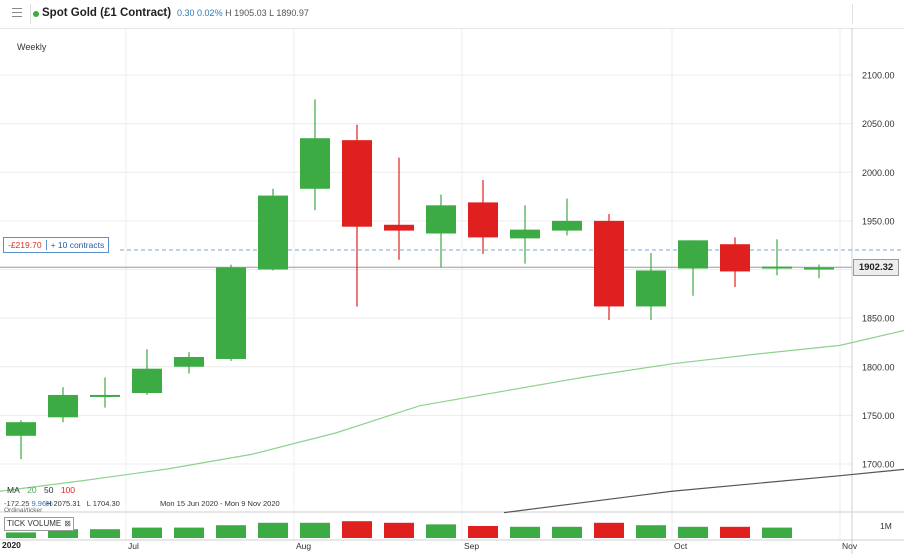 The height and width of the screenshot is (554, 904). What do you see at coordinates (289, 13) in the screenshot?
I see `session-low: L 1890.97` at bounding box center [289, 13].